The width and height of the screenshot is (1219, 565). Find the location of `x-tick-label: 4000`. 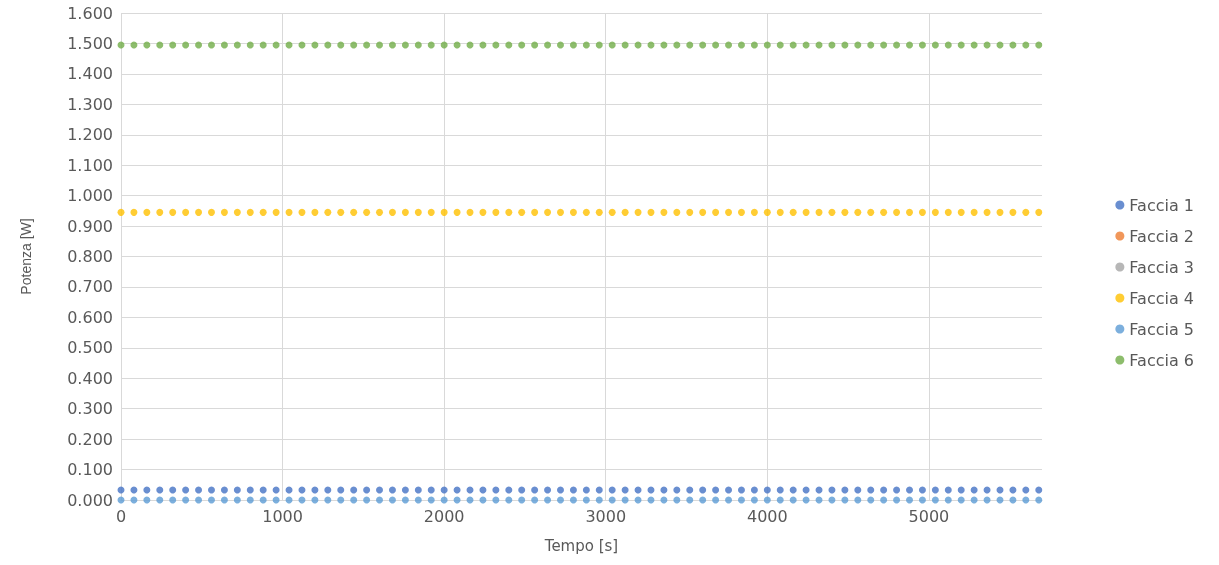

x-tick-label: 4000 is located at coordinates (767, 516).